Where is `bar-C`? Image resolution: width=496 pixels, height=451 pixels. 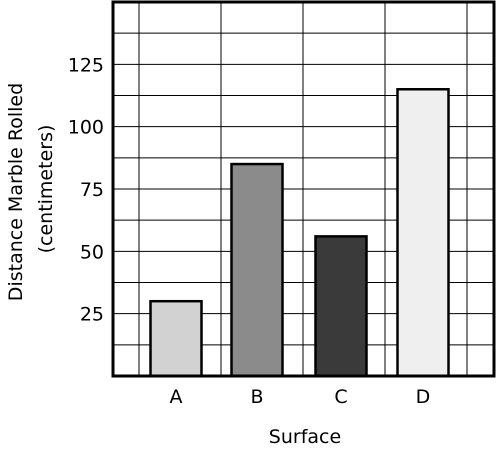
bar-C is located at coordinates (341, 306).